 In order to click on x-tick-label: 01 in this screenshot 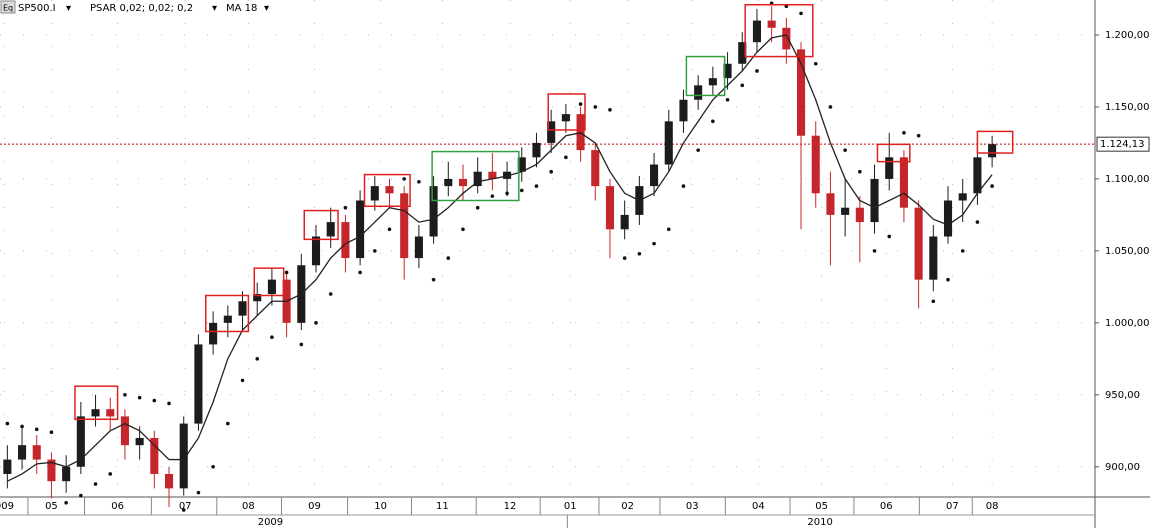, I will do `click(570, 506)`.